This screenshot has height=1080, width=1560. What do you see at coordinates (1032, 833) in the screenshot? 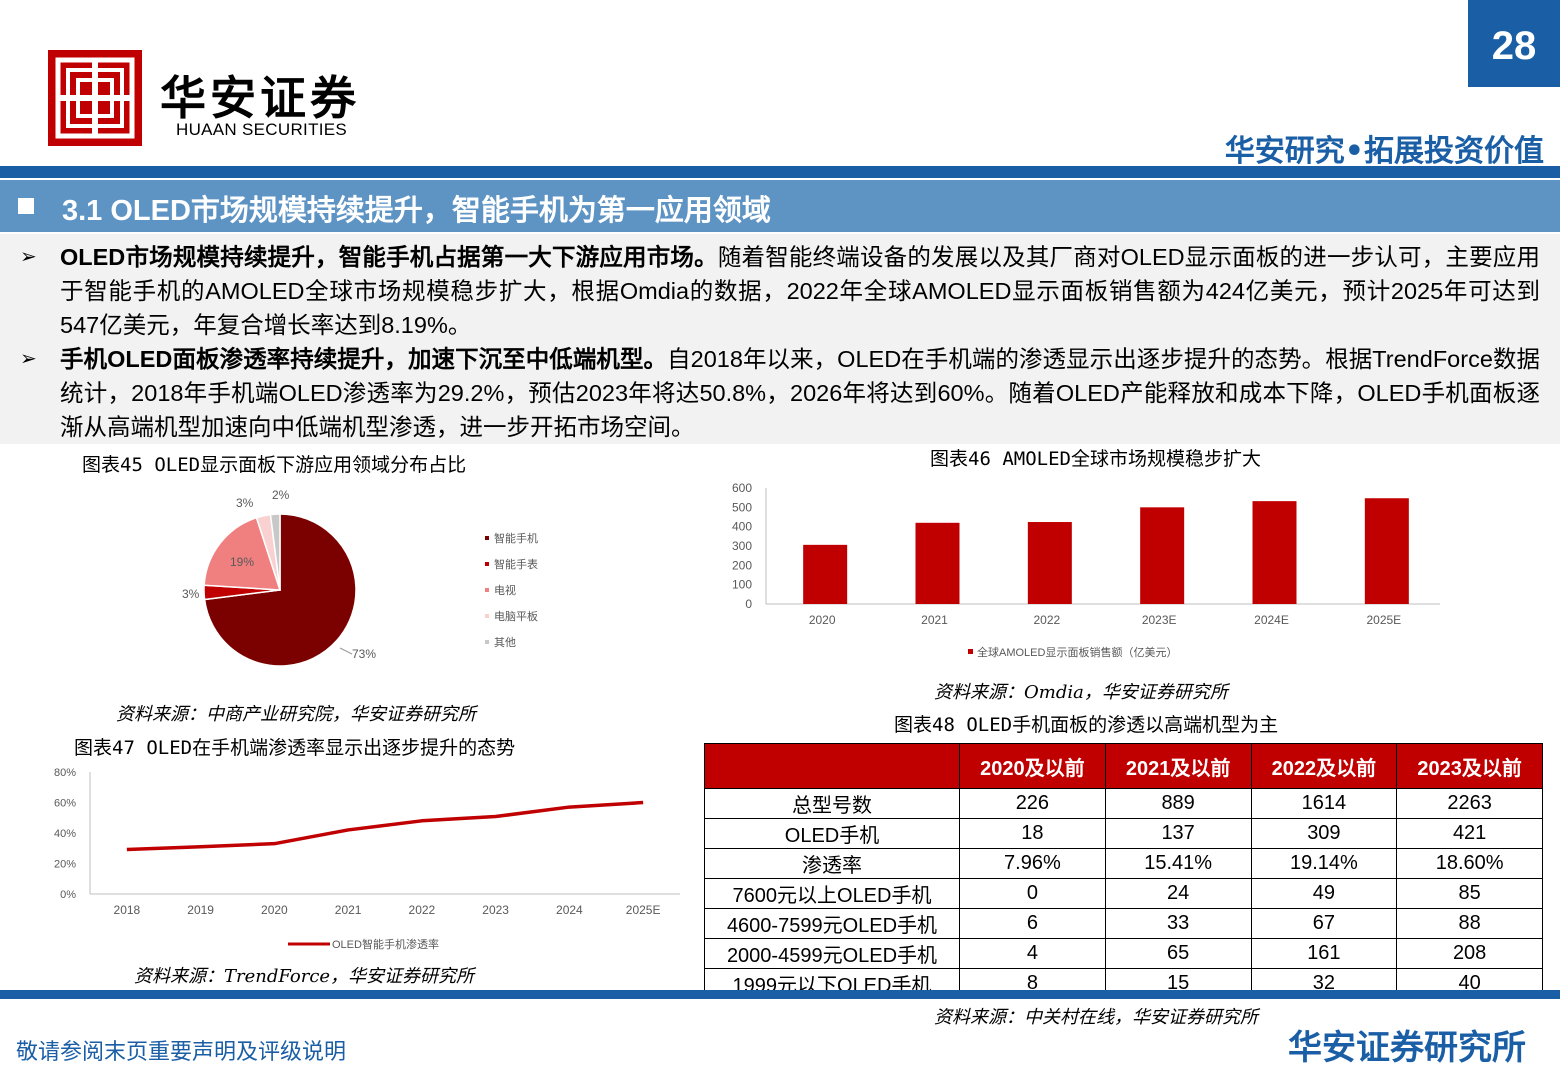
I see `table-cell: 18` at bounding box center [1032, 833].